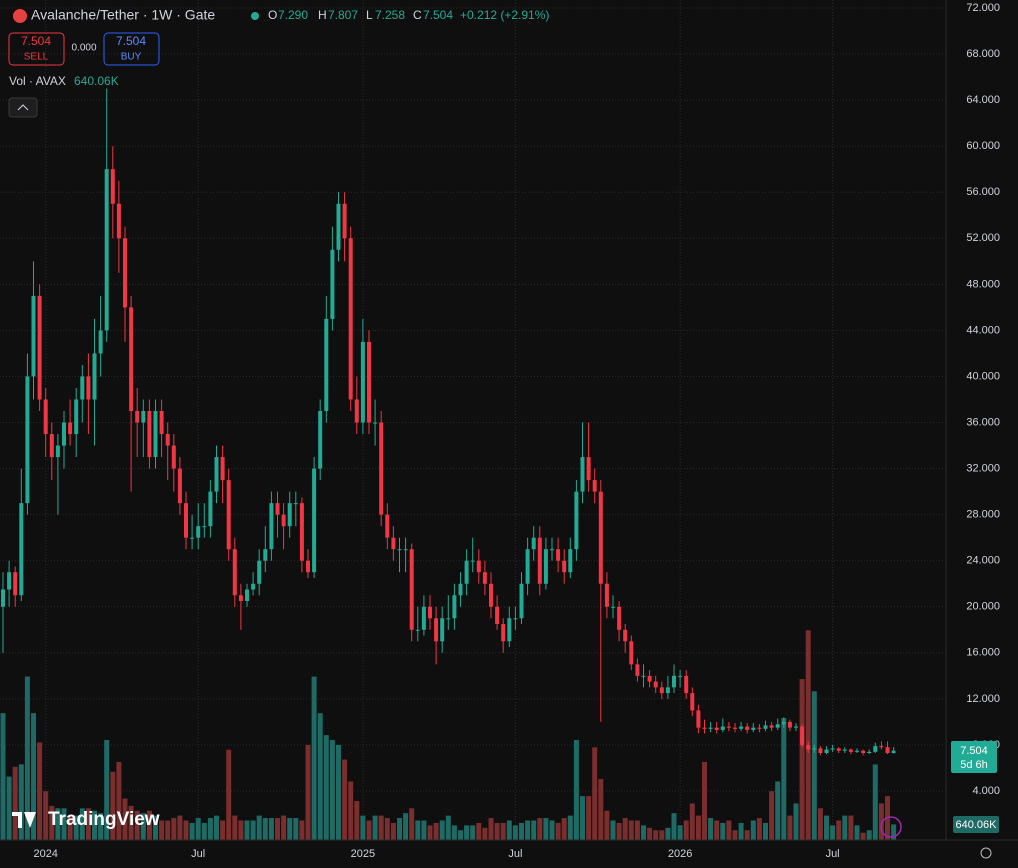 This screenshot has width=1018, height=868. I want to click on chart-title: Avalanche/Tether · 1W · Gate, so click(123, 15).